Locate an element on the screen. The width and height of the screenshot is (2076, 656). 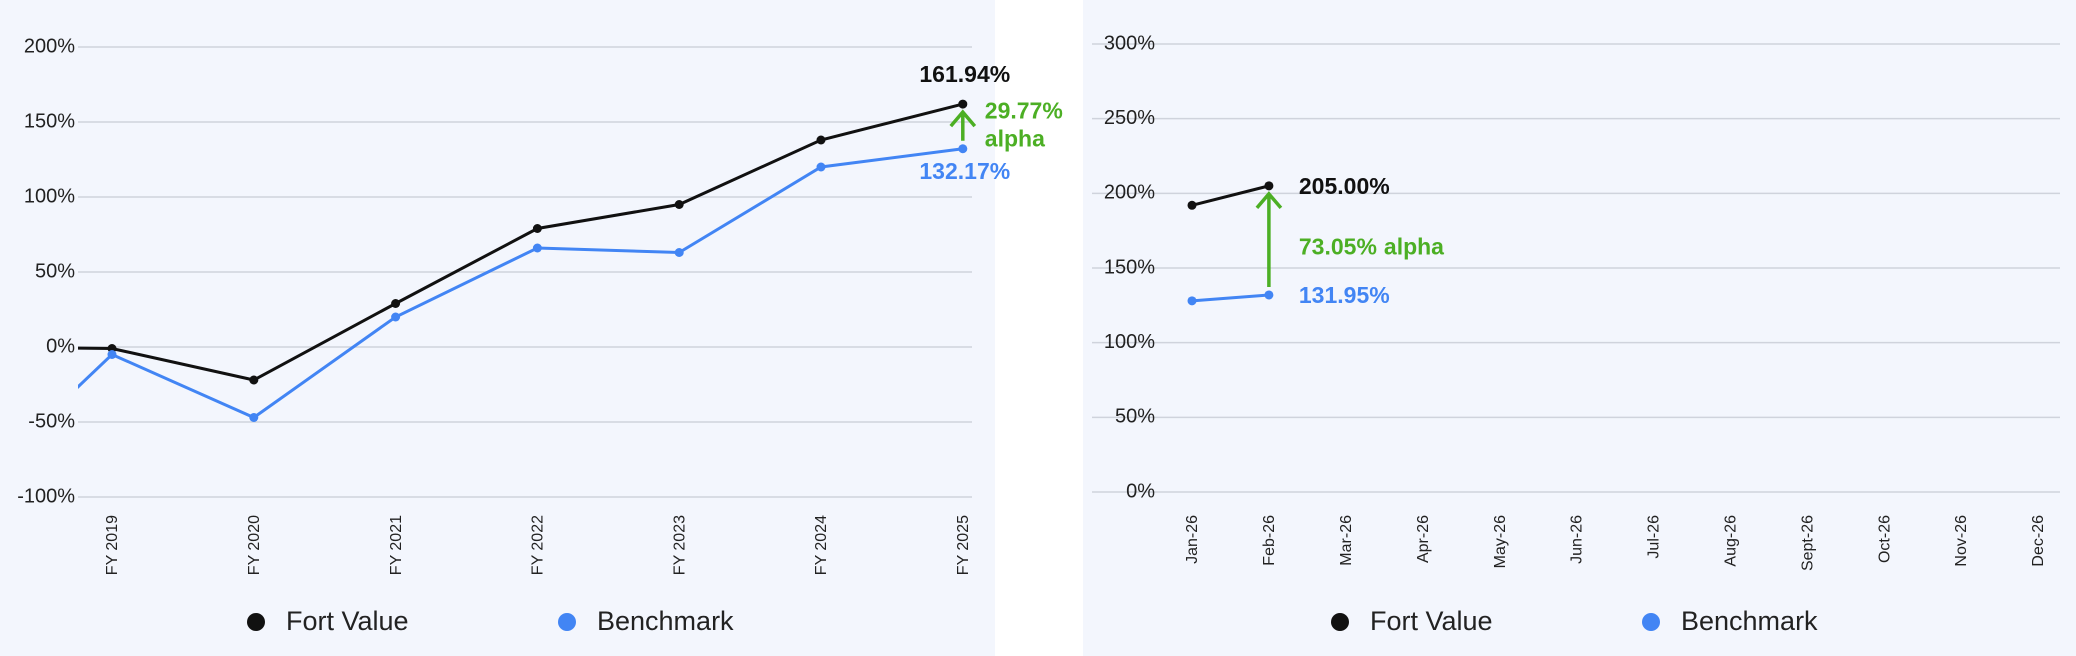
x-tick-label: FY 2025 is located at coordinates (963, 545).